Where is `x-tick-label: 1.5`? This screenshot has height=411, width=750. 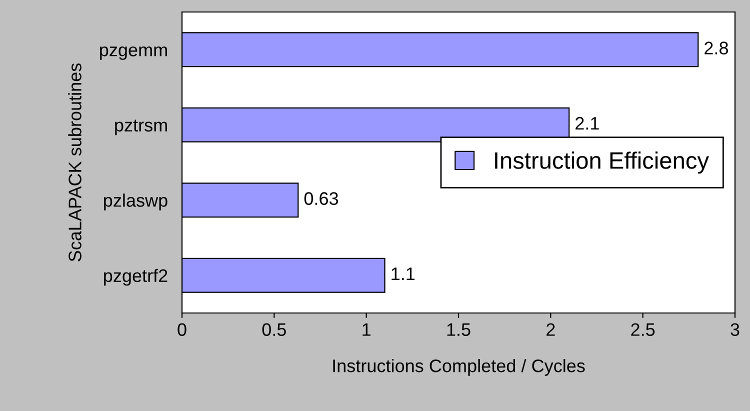 x-tick-label: 1.5 is located at coordinates (458, 329).